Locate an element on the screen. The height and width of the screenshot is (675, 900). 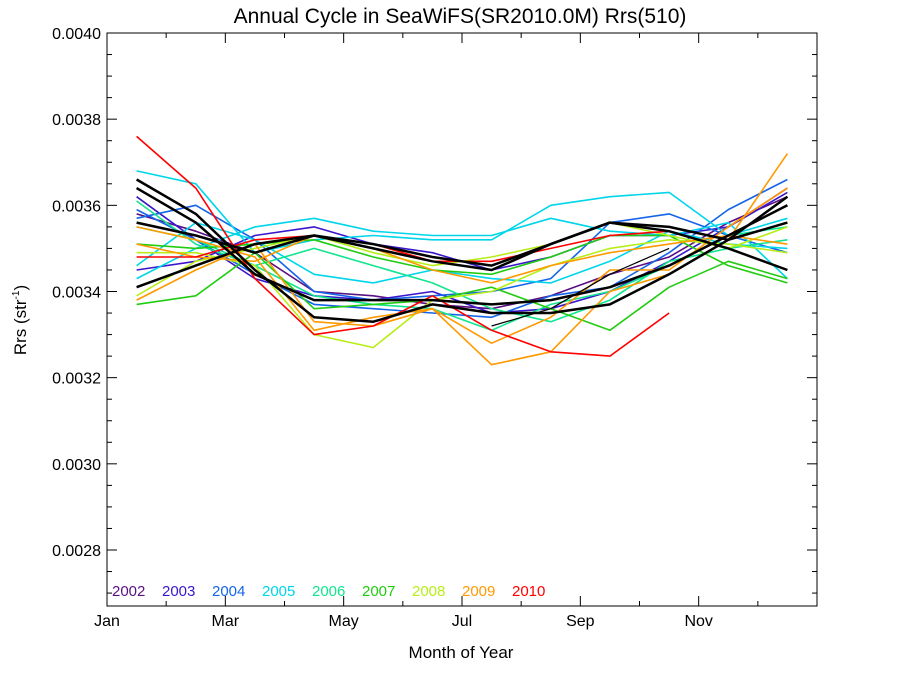
legend-item: 2007 is located at coordinates (378, 591).